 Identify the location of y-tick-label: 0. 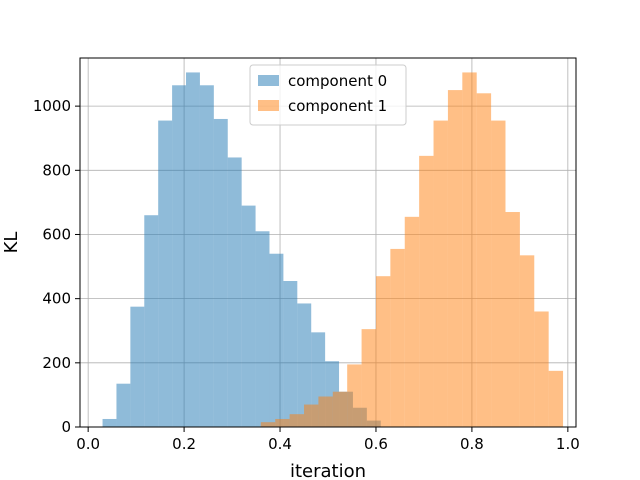
(66, 427).